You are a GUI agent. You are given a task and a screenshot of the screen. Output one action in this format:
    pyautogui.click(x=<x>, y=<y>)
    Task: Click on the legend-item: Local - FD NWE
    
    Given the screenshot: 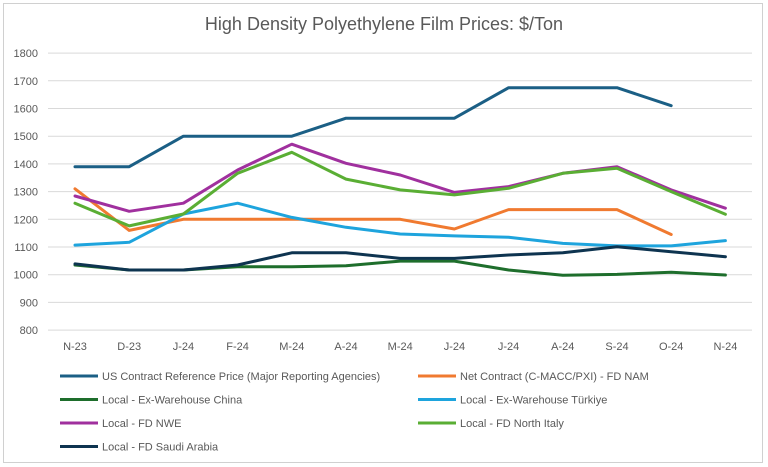 What is the action you would take?
    pyautogui.click(x=120, y=424)
    